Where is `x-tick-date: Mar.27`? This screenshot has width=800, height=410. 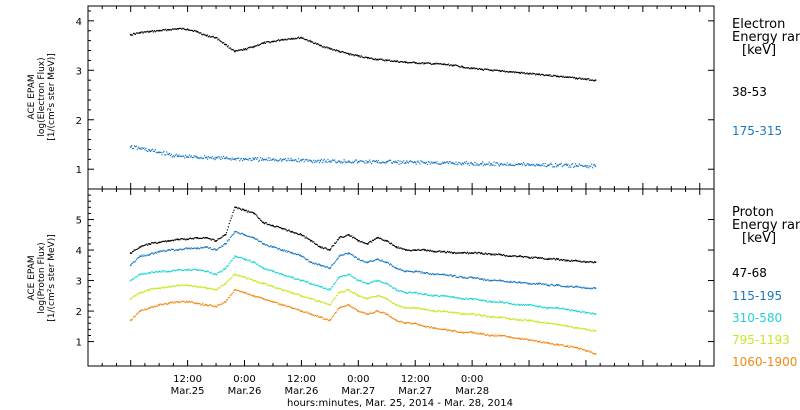 x-tick-date: Mar.27 is located at coordinates (415, 391).